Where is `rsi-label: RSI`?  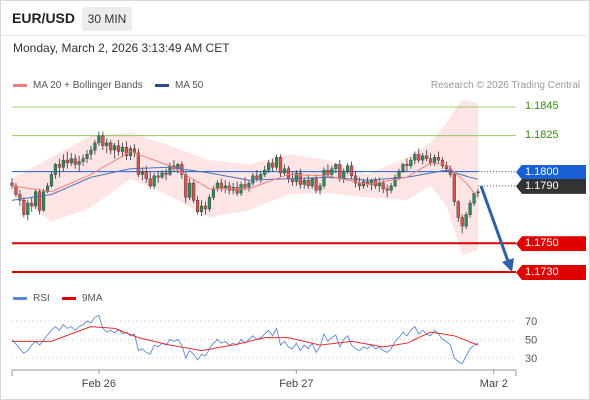 rsi-label: RSI is located at coordinates (41, 298).